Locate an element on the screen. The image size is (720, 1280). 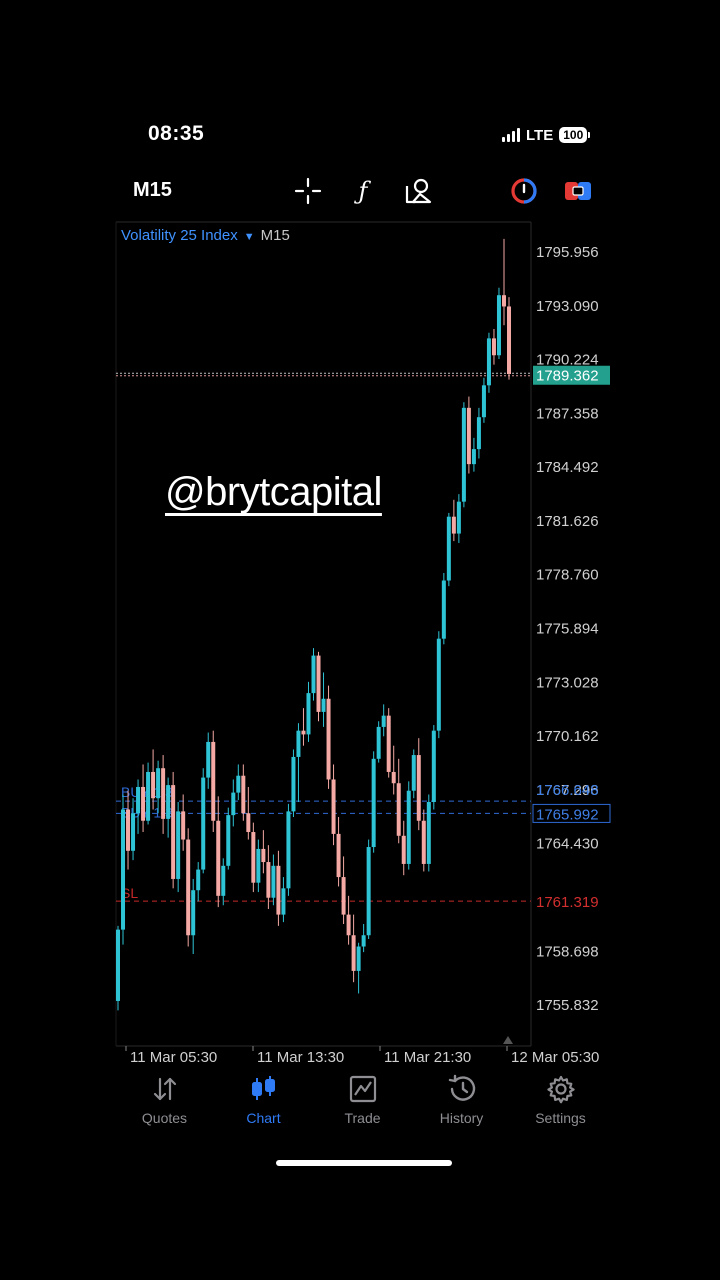
trade-icon is located at coordinates (363, 1089).